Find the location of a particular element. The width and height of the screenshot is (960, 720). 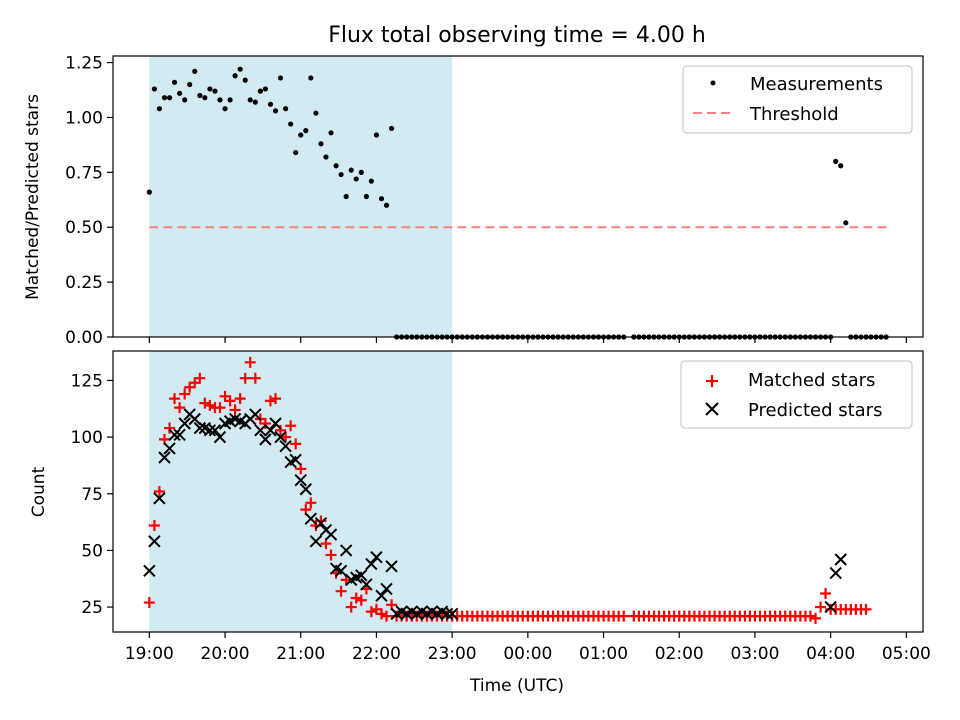

x-tick-label: 19:00 is located at coordinates (149, 654).